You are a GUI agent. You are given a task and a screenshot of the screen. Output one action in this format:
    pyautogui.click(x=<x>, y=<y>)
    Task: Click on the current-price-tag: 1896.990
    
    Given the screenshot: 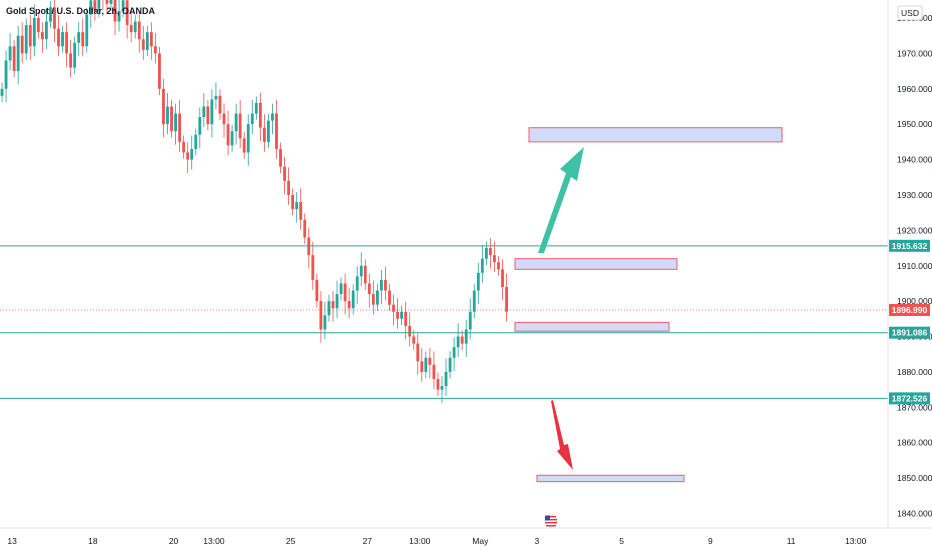 What is the action you would take?
    pyautogui.click(x=909, y=310)
    